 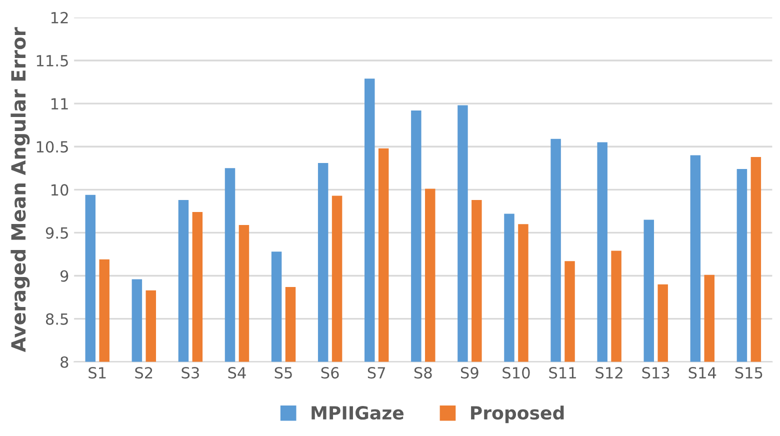 I want to click on x-tick-label: S9, so click(x=469, y=373).